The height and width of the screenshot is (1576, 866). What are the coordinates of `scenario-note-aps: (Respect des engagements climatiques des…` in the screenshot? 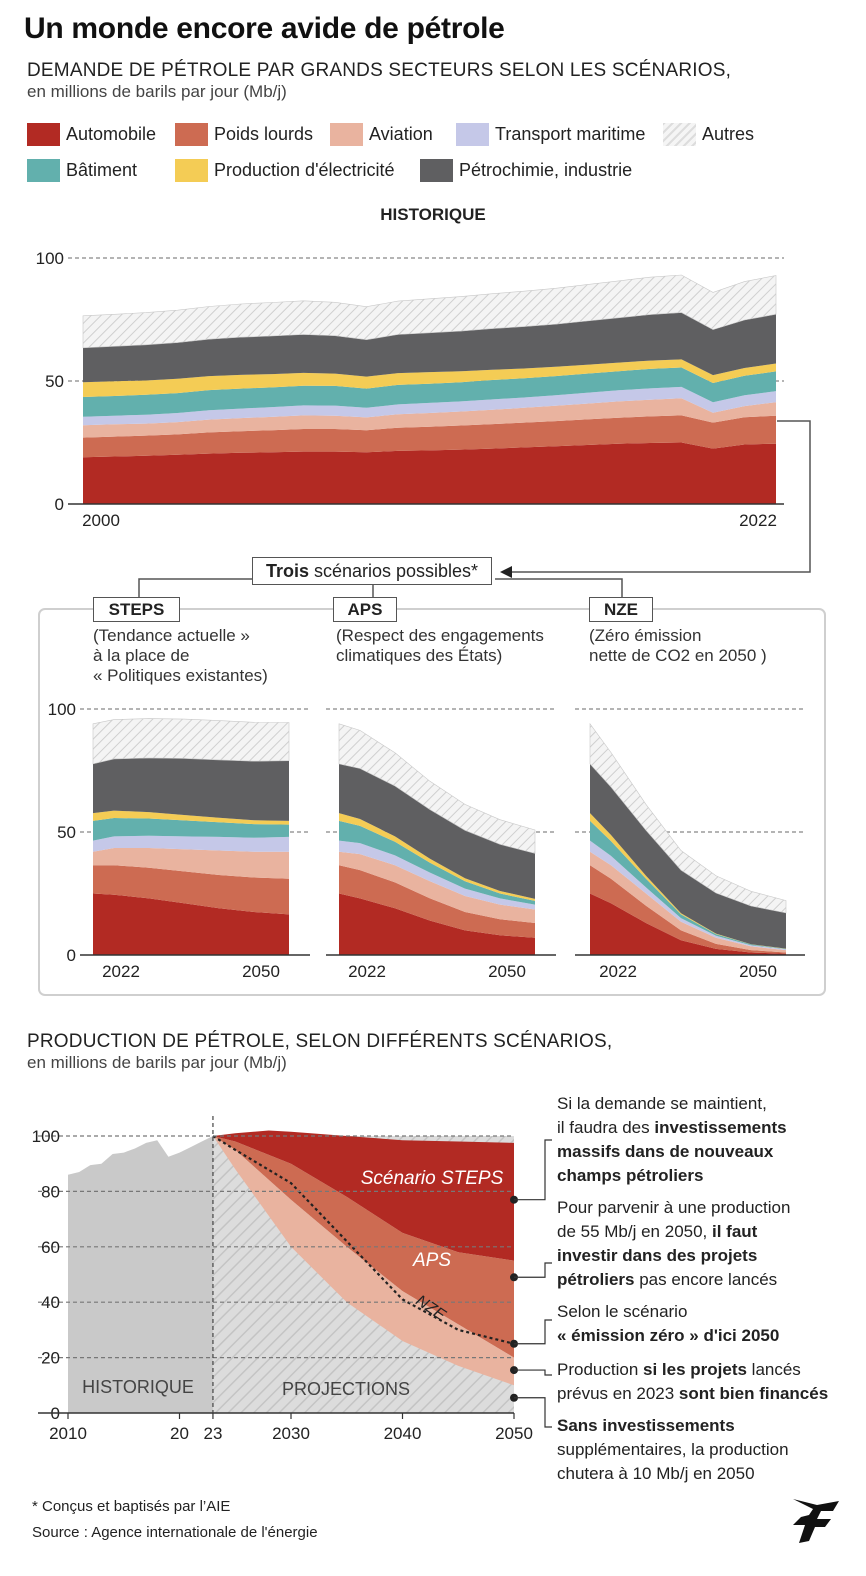 It's located at (440, 646).